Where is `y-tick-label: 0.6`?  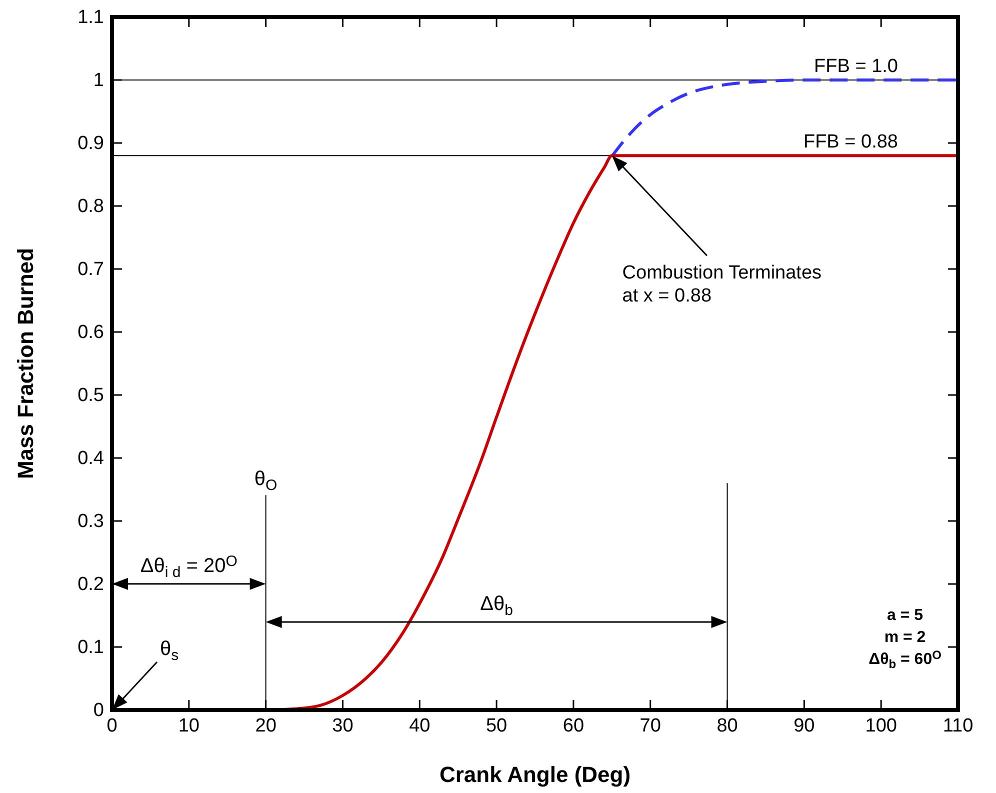 y-tick-label: 0.6 is located at coordinates (91, 333).